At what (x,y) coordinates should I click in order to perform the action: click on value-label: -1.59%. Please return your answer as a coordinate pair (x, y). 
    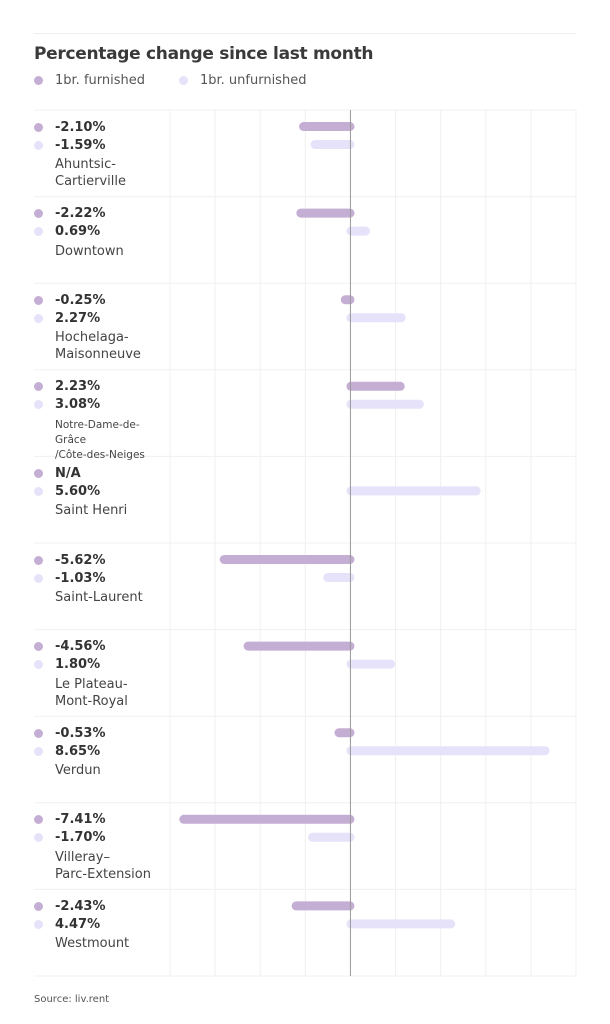
    Looking at the image, I should click on (80, 145).